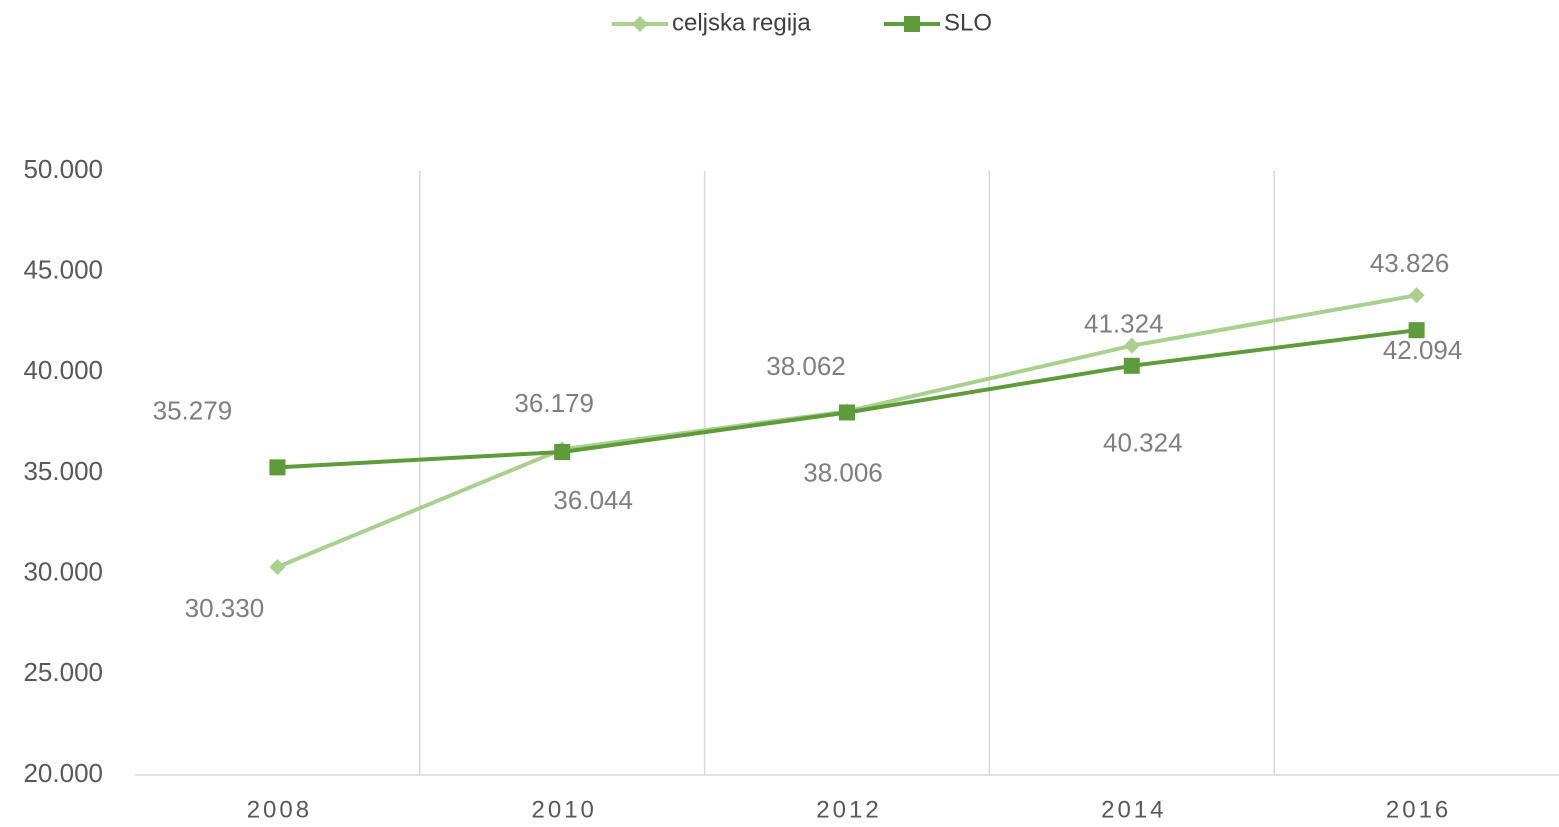 The height and width of the screenshot is (827, 1559). Describe the element at coordinates (847, 399) in the screenshot. I see `series-line` at that location.